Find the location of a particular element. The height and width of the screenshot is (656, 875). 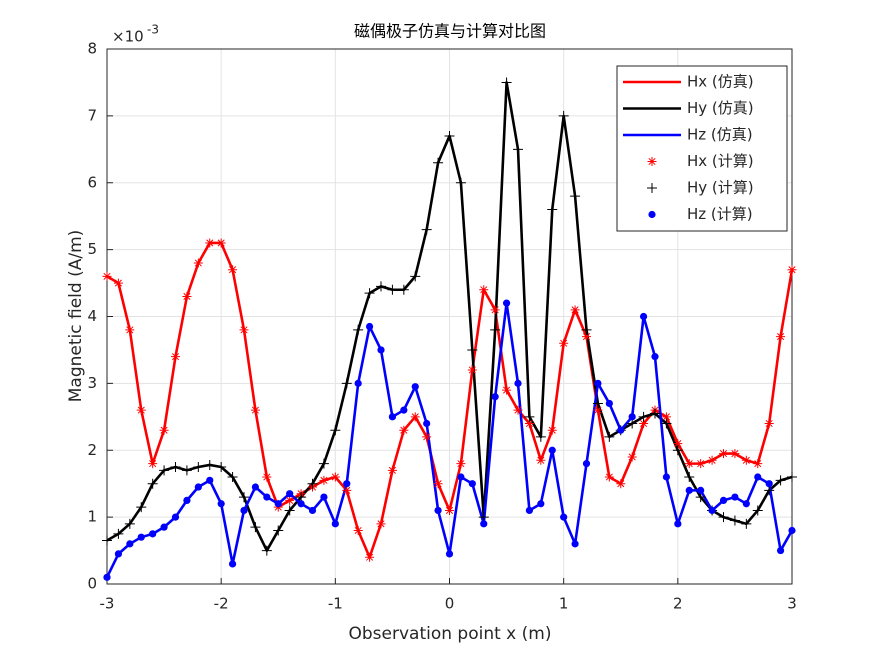

y-tick-label: 7 is located at coordinates (92, 115).